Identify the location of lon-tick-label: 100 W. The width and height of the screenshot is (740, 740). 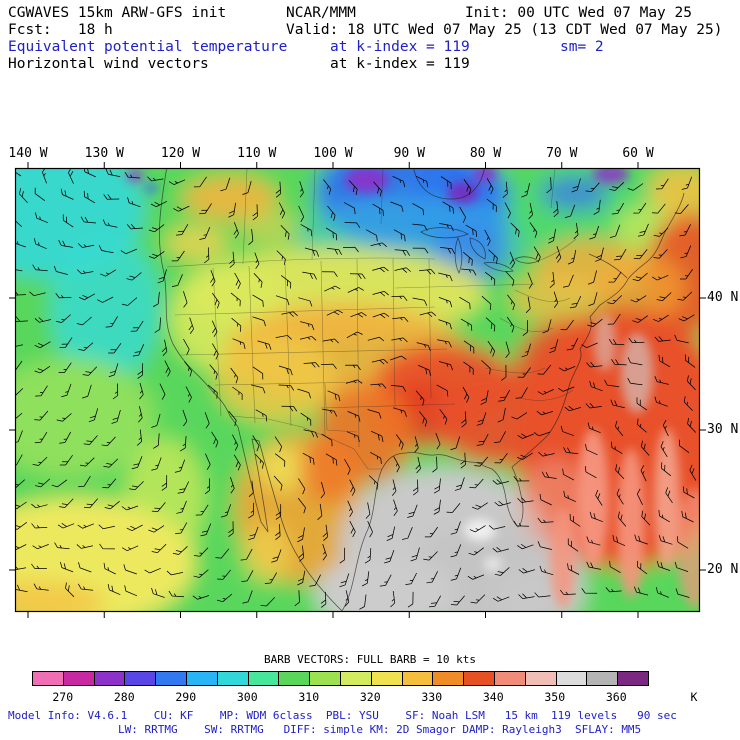
(333, 153).